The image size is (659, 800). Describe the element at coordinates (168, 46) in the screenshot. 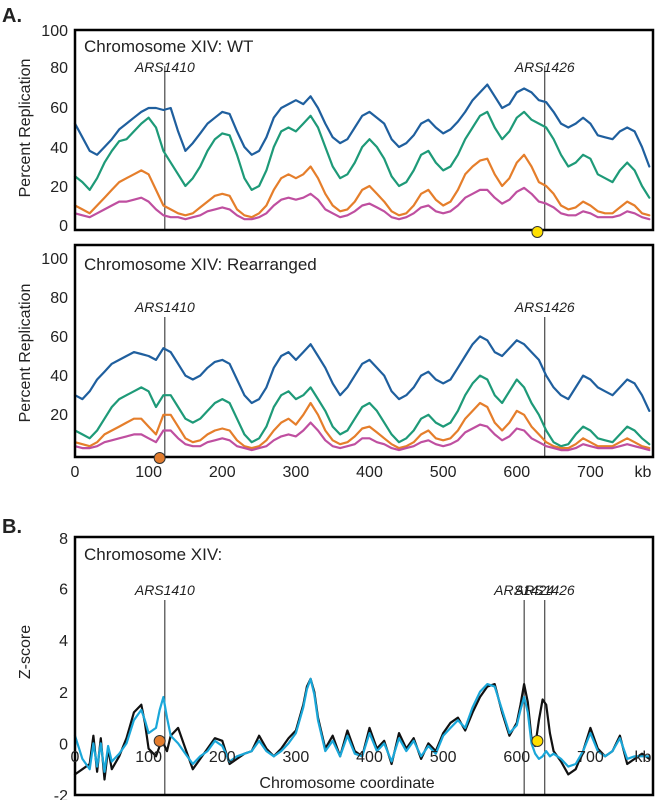

I see `title-wt: Chromosome XIV: WT` at that location.